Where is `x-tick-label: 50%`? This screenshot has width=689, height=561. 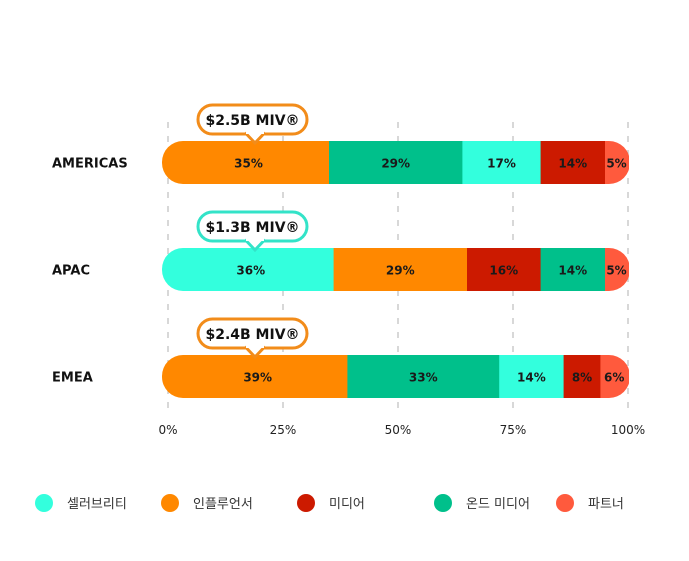 x-tick-label: 50% is located at coordinates (398, 430).